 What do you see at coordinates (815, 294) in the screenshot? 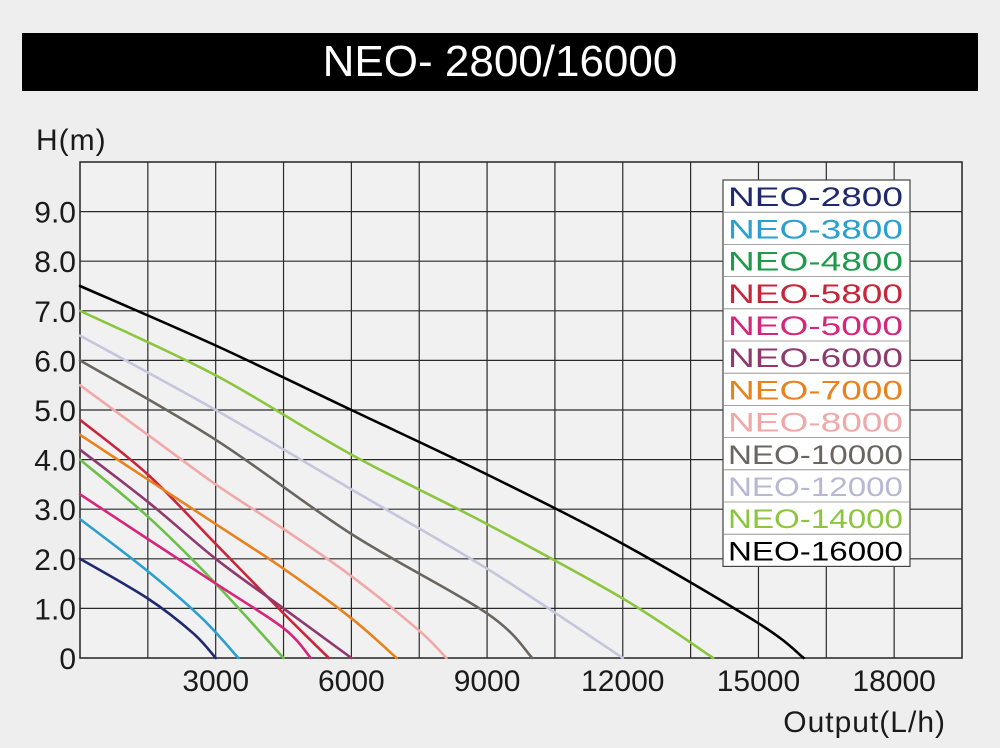
I see `legend-entry-neo-5800: NEO-5800` at bounding box center [815, 294].